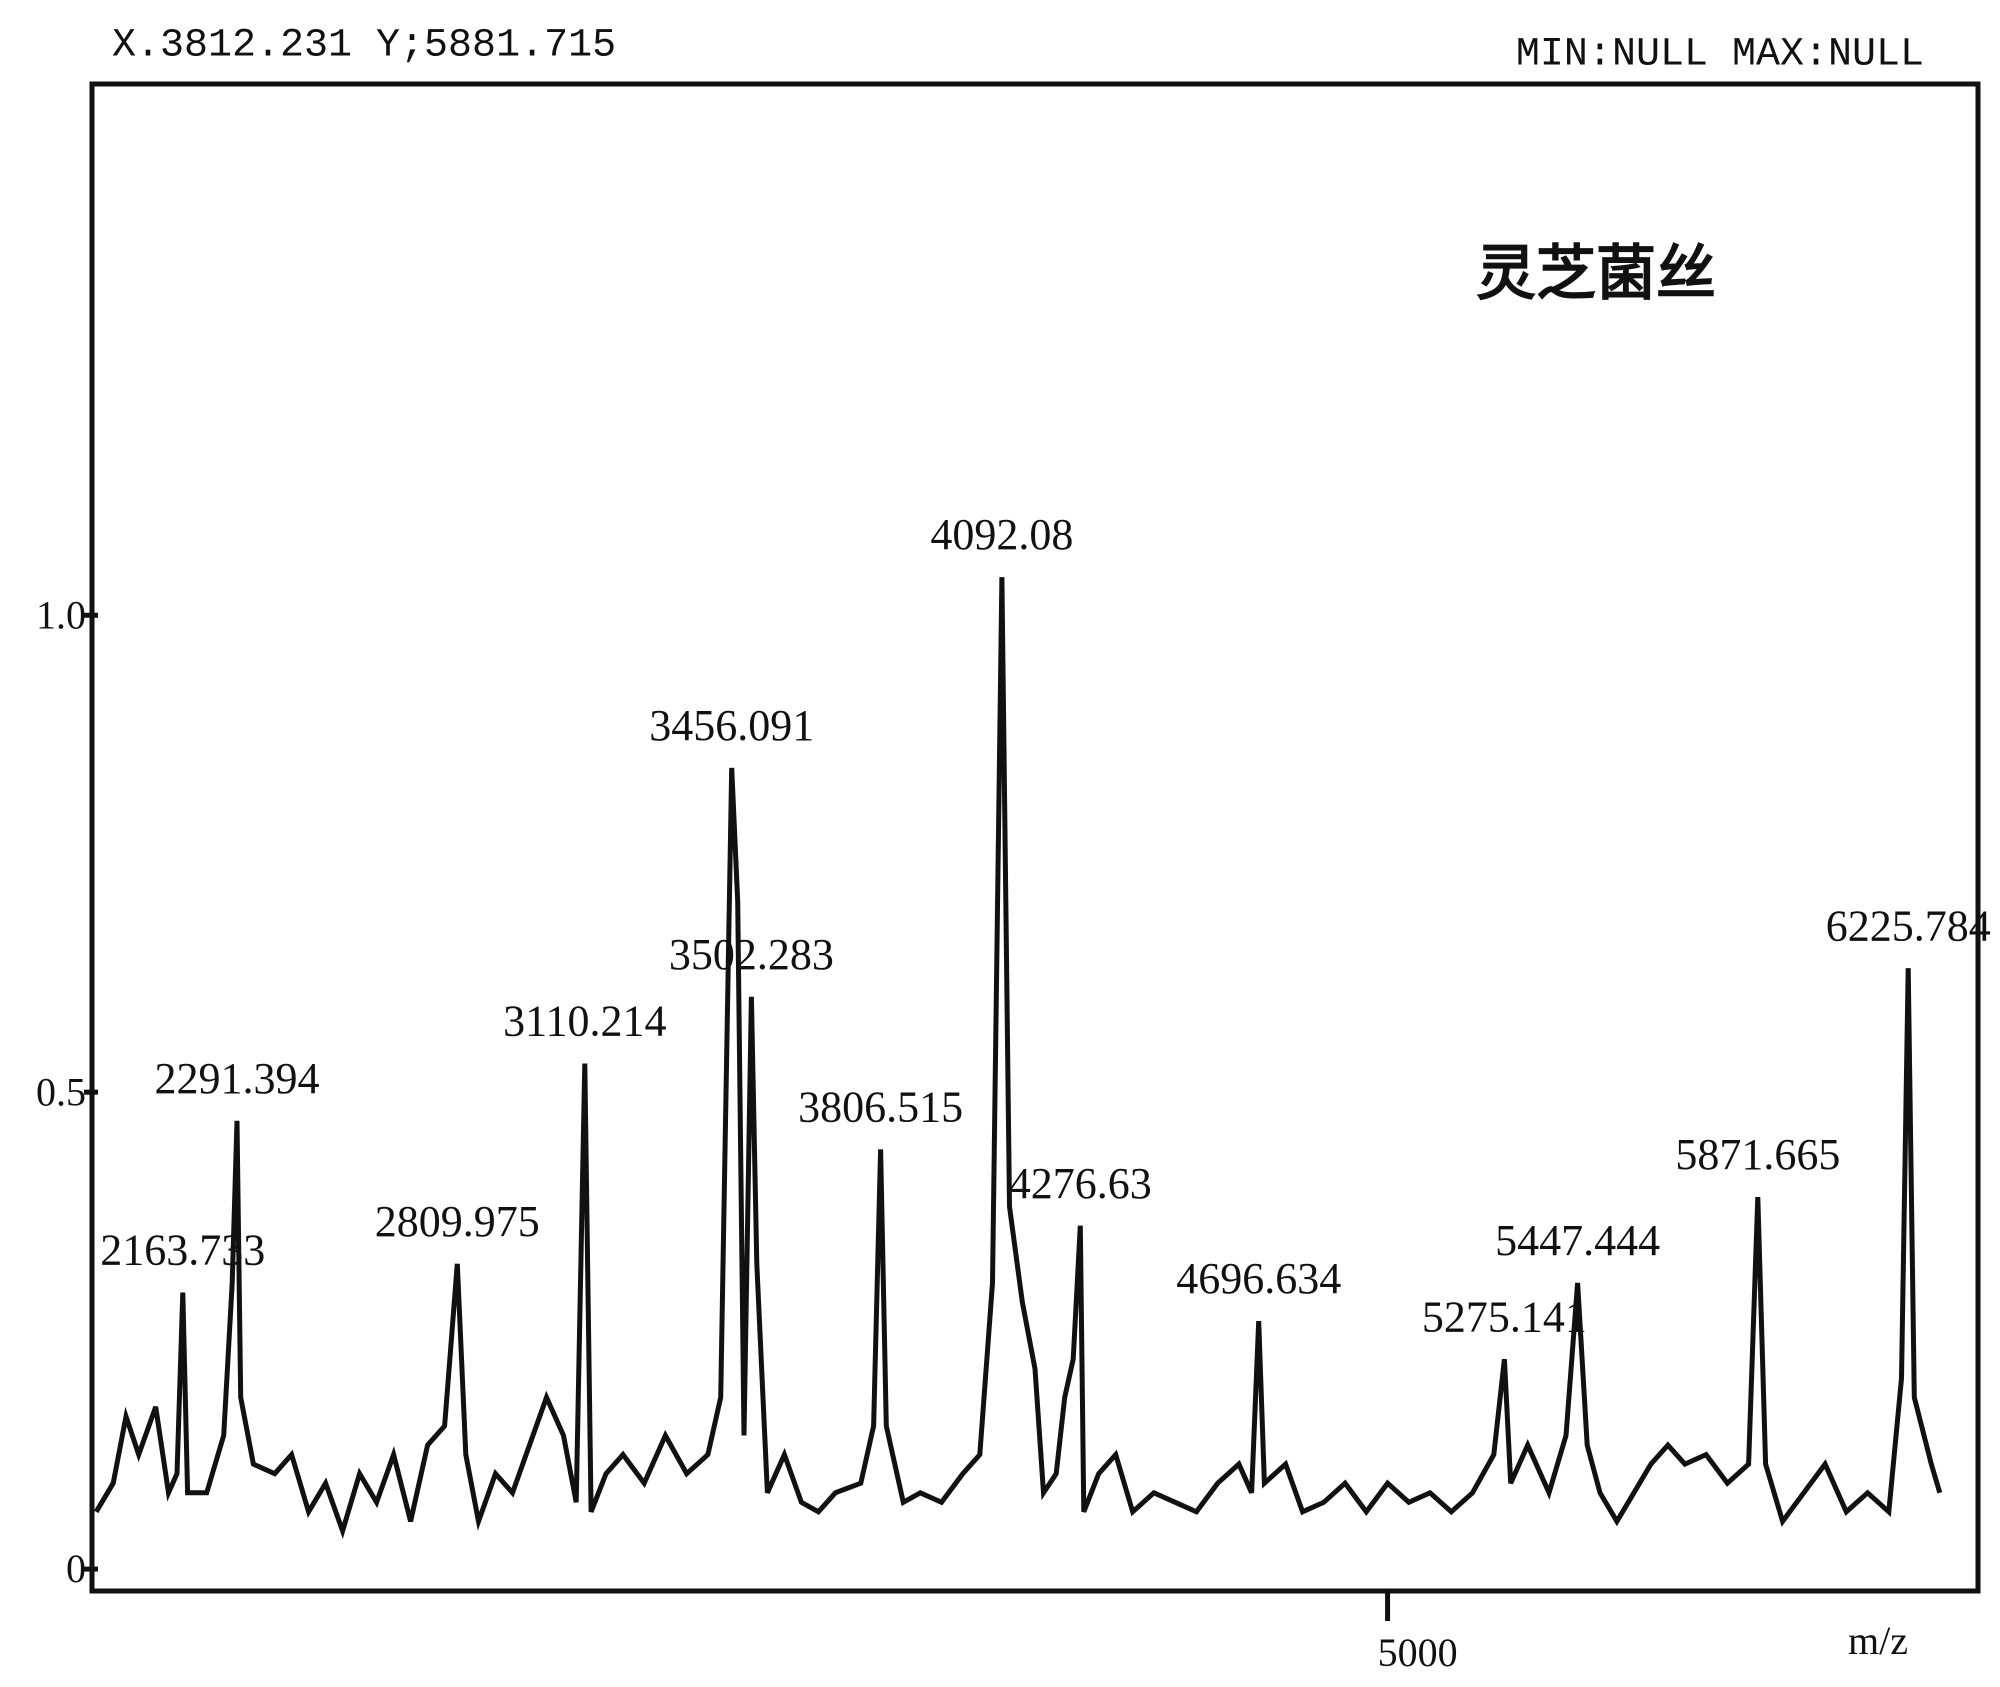  I want to click on x-tick-label: 5000, so click(1418, 1652).